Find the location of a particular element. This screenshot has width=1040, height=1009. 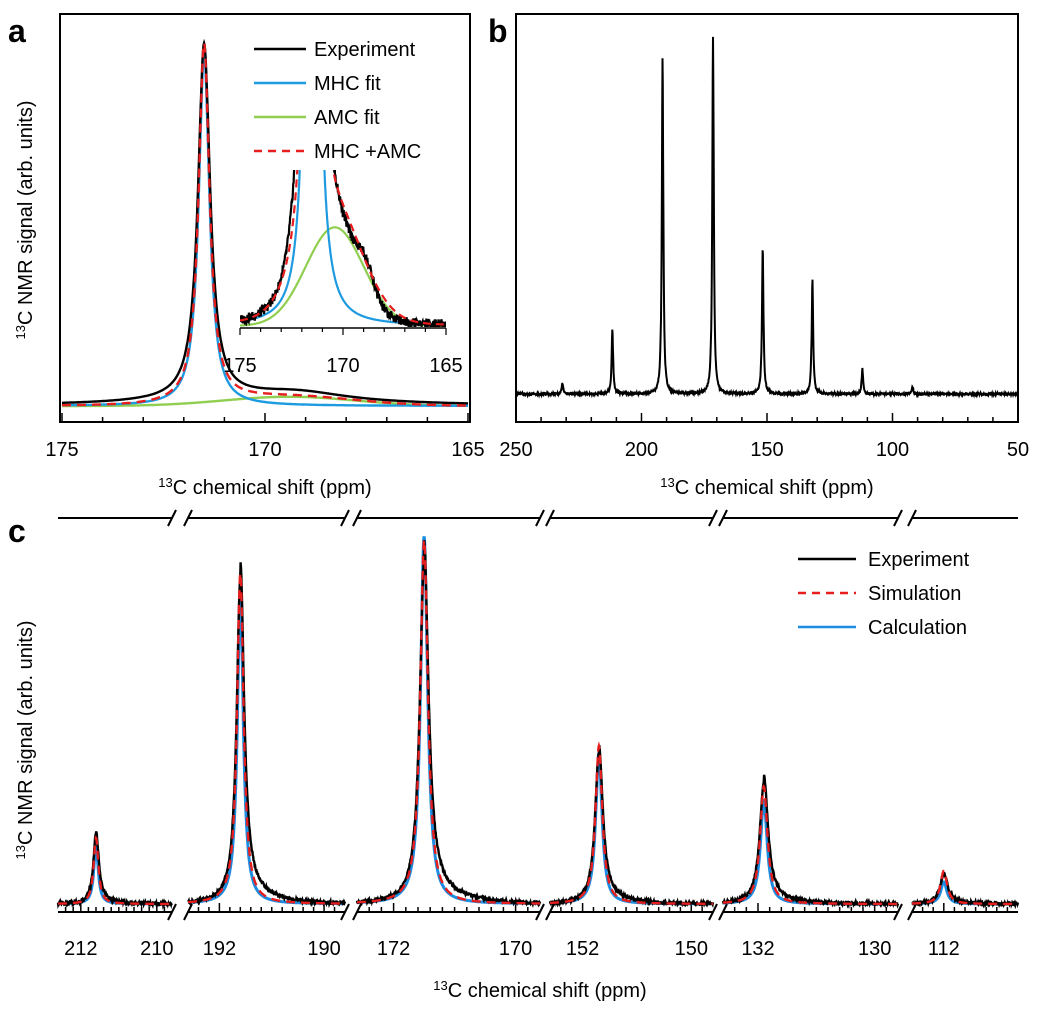

panel-a-inset-line-mhc-amc is located at coordinates (343, 248).